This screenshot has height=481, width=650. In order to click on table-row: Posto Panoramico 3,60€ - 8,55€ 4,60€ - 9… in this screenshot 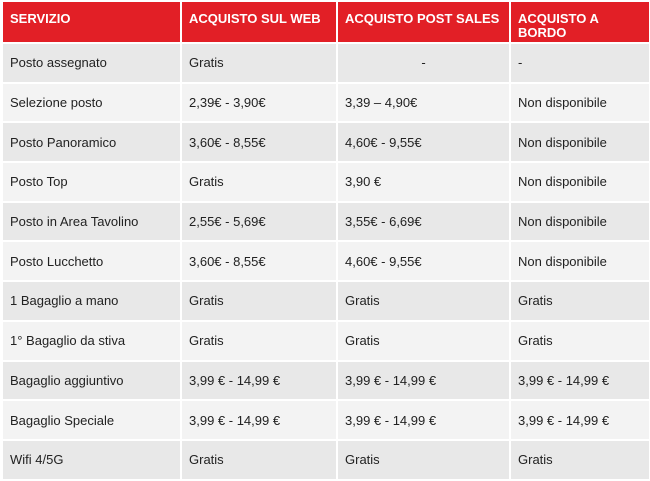, I will do `click(325, 142)`.